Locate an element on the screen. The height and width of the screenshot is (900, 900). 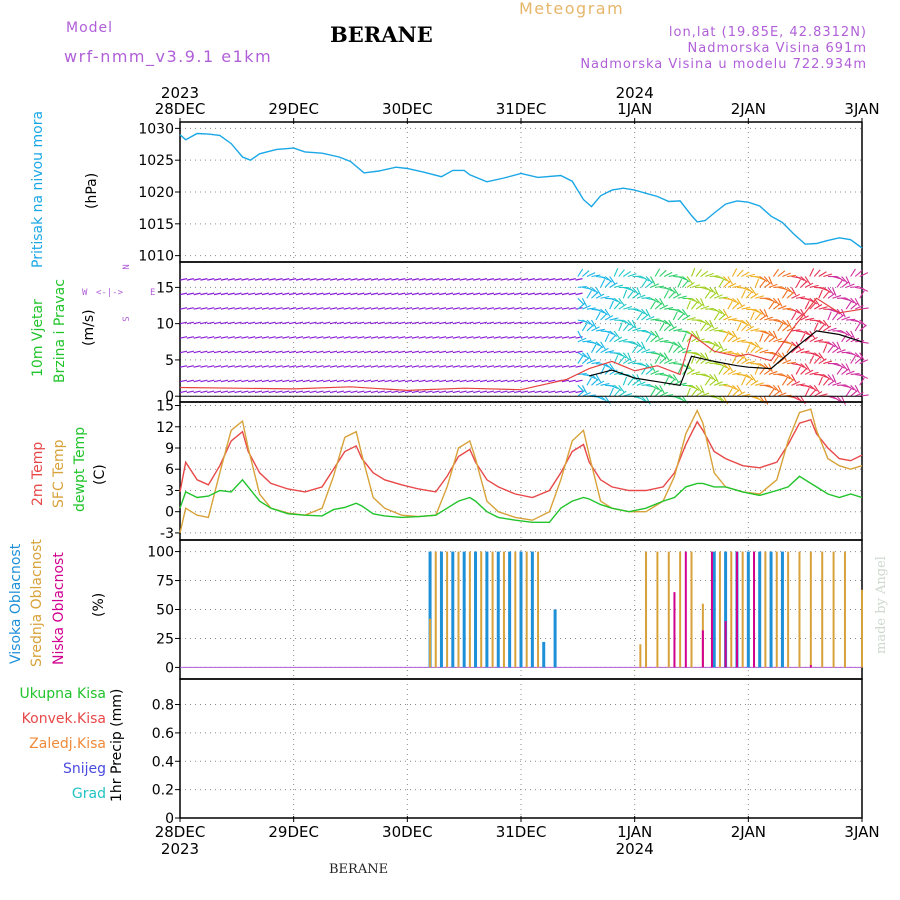
wind-speed-line is located at coordinates (521, 344).